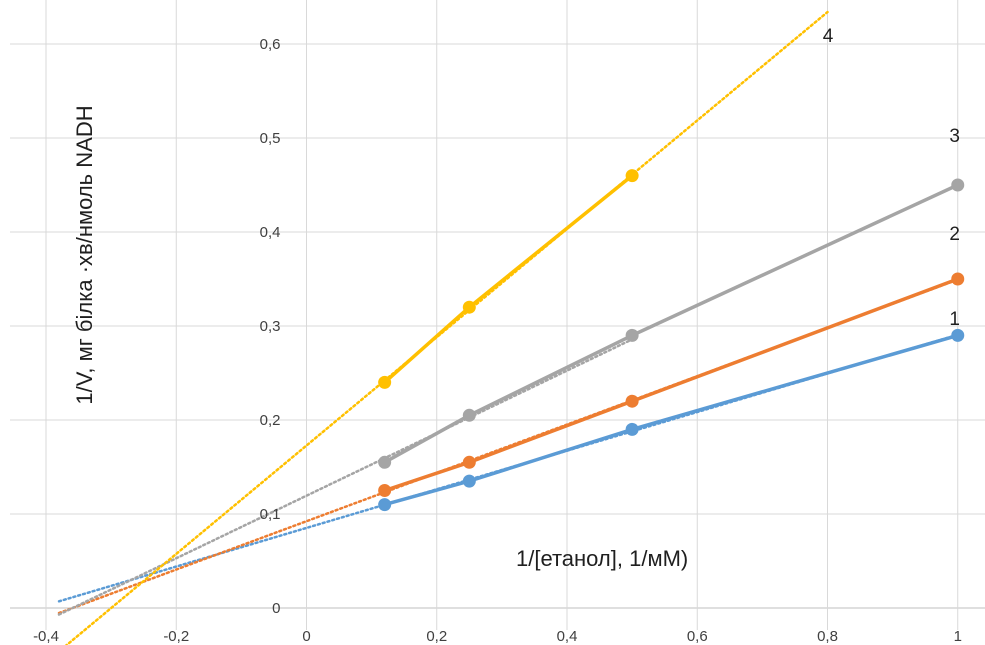 This screenshot has width=985, height=645. What do you see at coordinates (270, 420) in the screenshot?
I see `y-tick-label: 0,2` at bounding box center [270, 420].